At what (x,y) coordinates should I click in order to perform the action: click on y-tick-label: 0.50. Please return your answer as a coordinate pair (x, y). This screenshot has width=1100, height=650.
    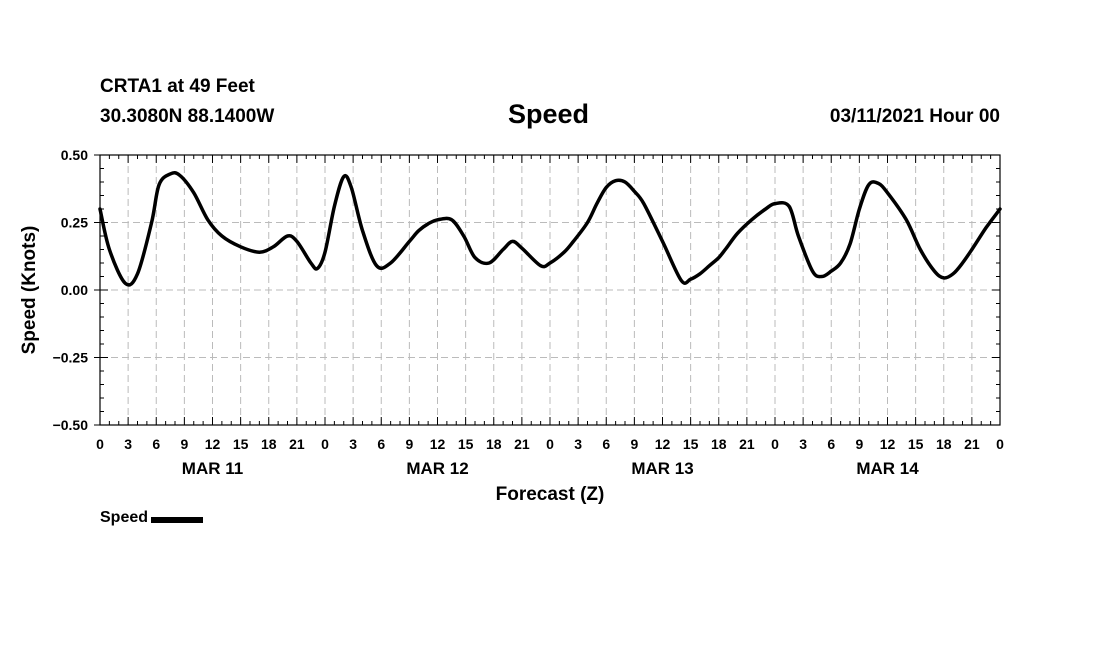
    Looking at the image, I should click on (74, 155).